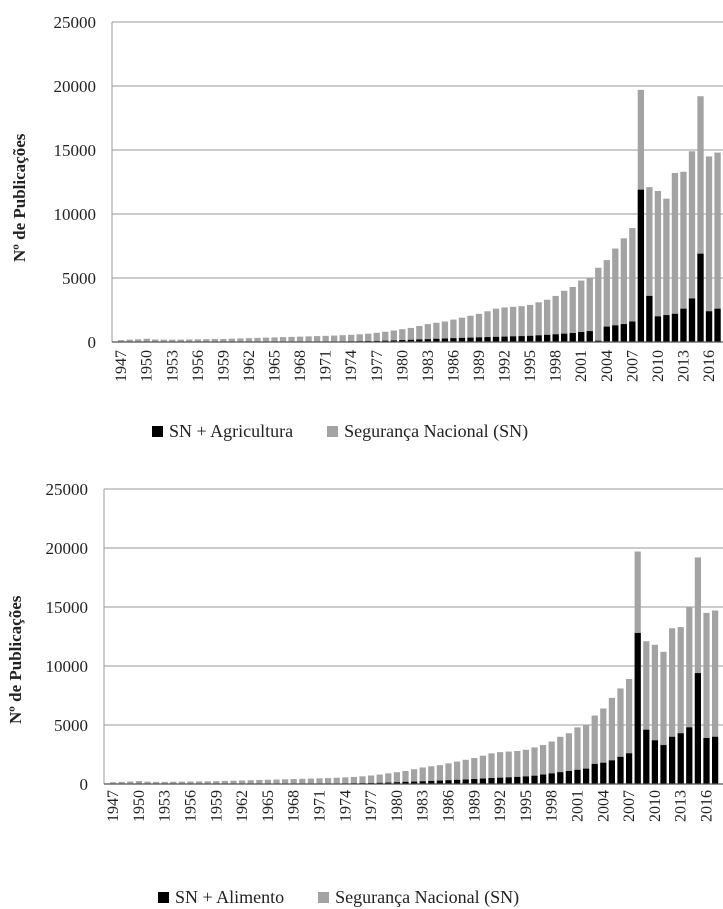  I want to click on legend-item: SN + Alimento, so click(221, 897).